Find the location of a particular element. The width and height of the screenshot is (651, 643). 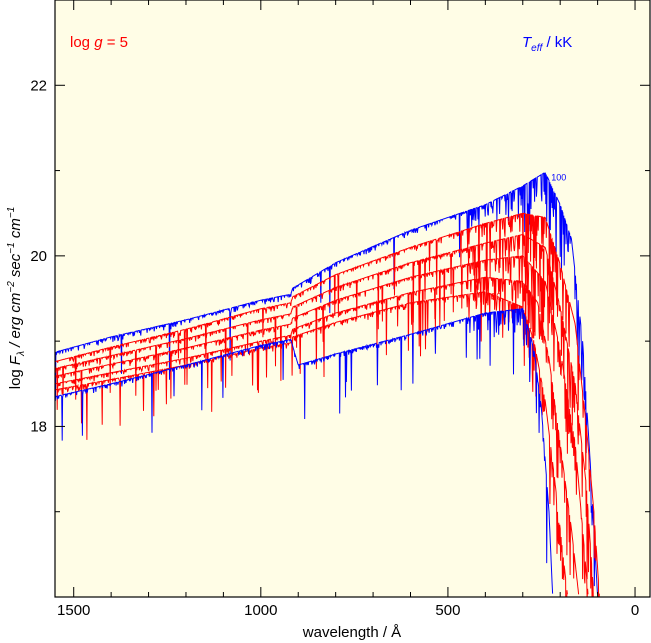

log-g-annotation: log g = 5 is located at coordinates (99, 42).